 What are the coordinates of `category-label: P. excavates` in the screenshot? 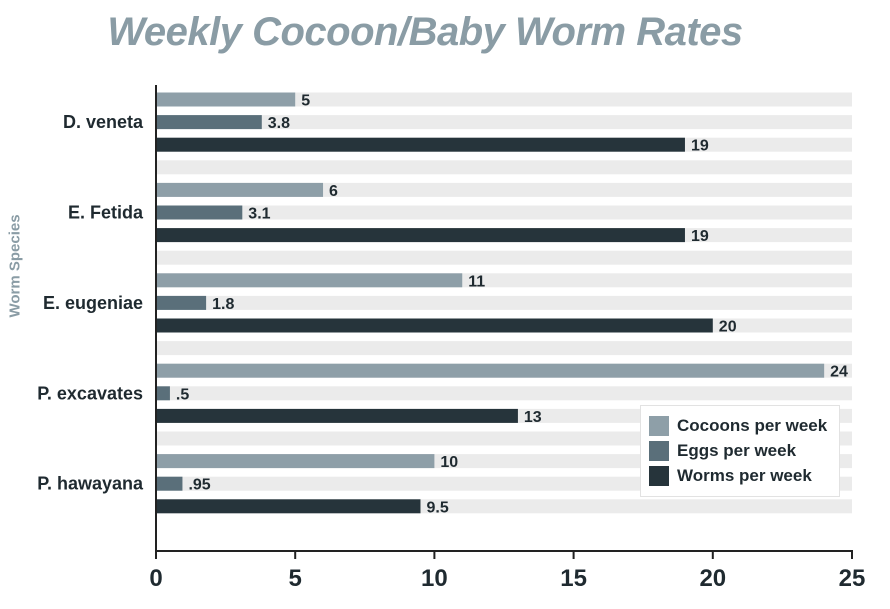 It's located at (90, 393).